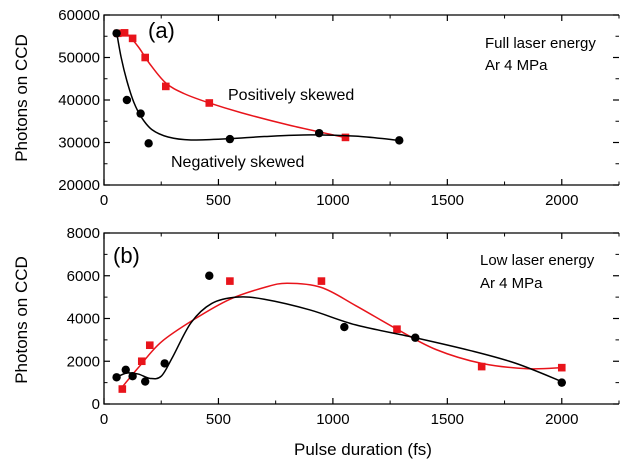 This screenshot has height=464, width=629. Describe the element at coordinates (291, 95) in the screenshot. I see `annotation-positively-skewed: Positively skewed` at that location.